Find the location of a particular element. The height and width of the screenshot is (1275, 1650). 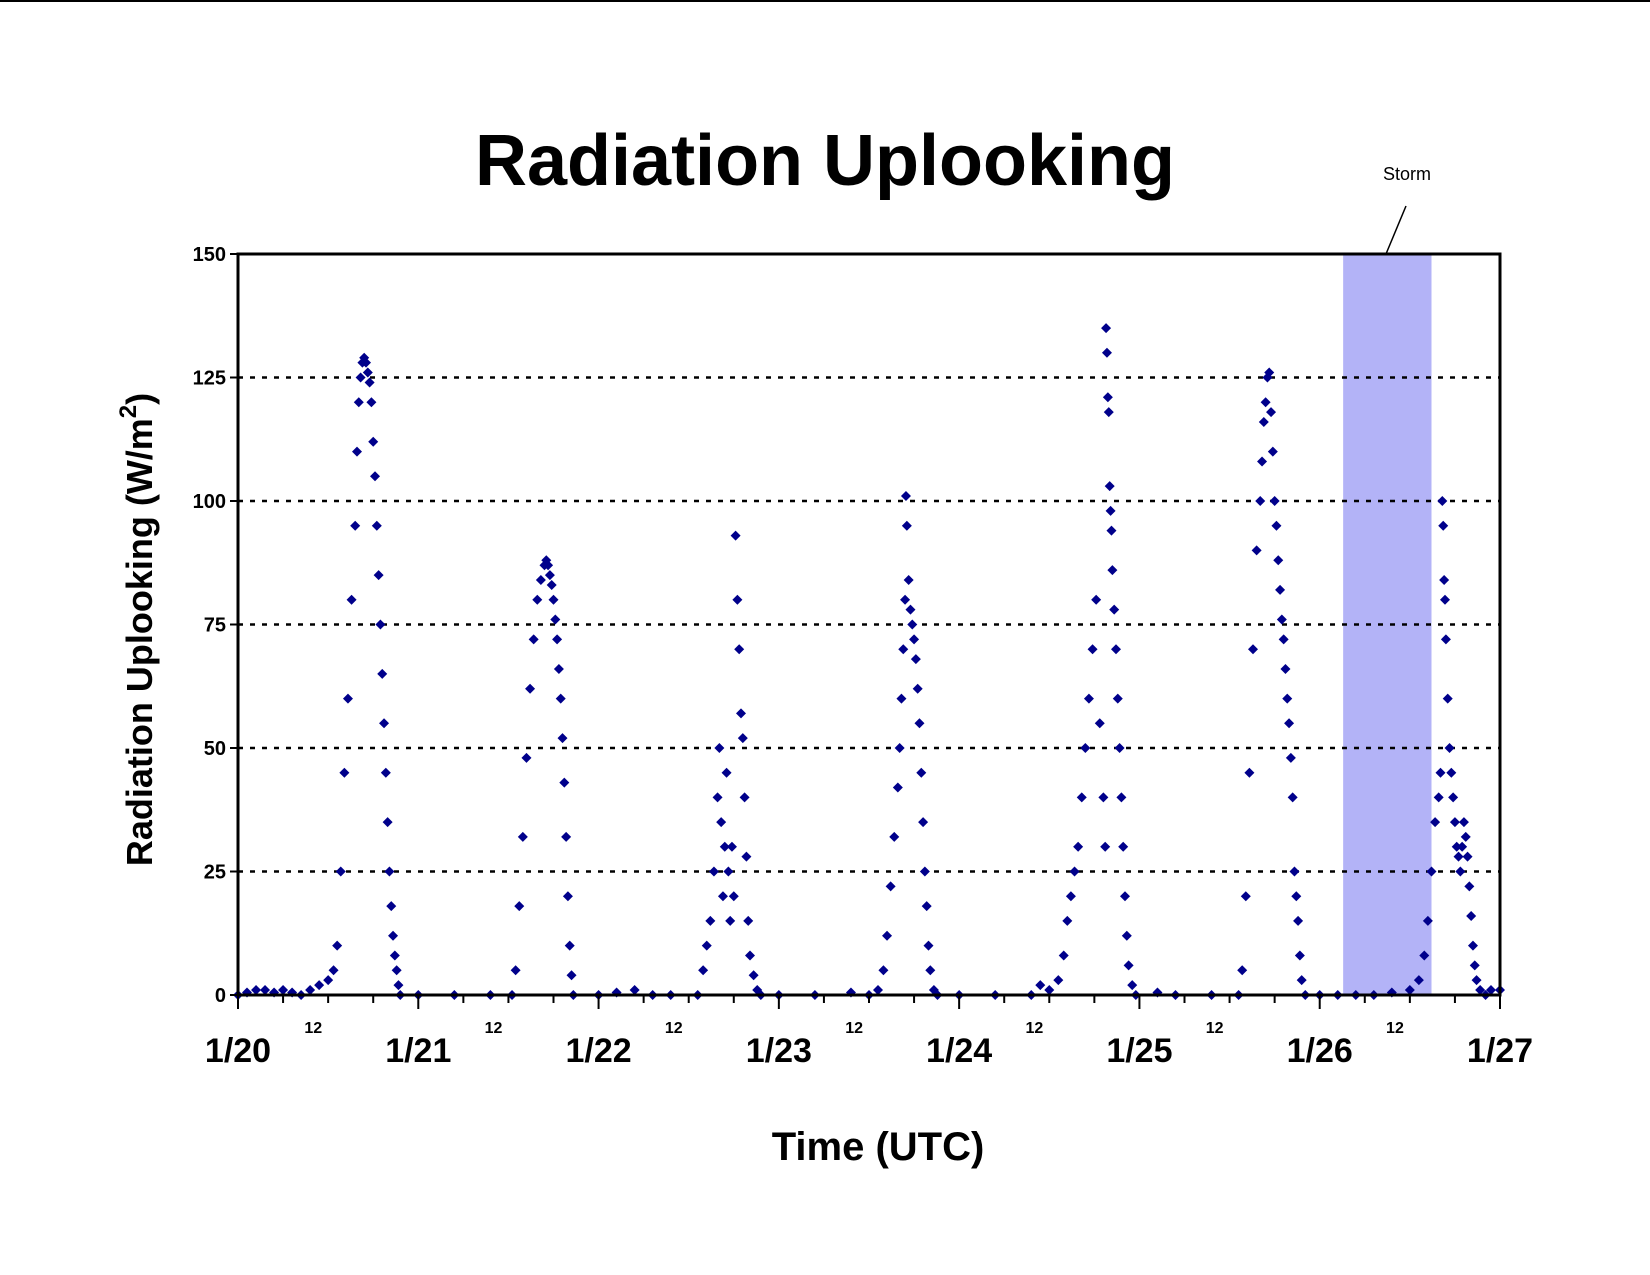

x-major-tick-label: 1/25 is located at coordinates (1139, 1051).